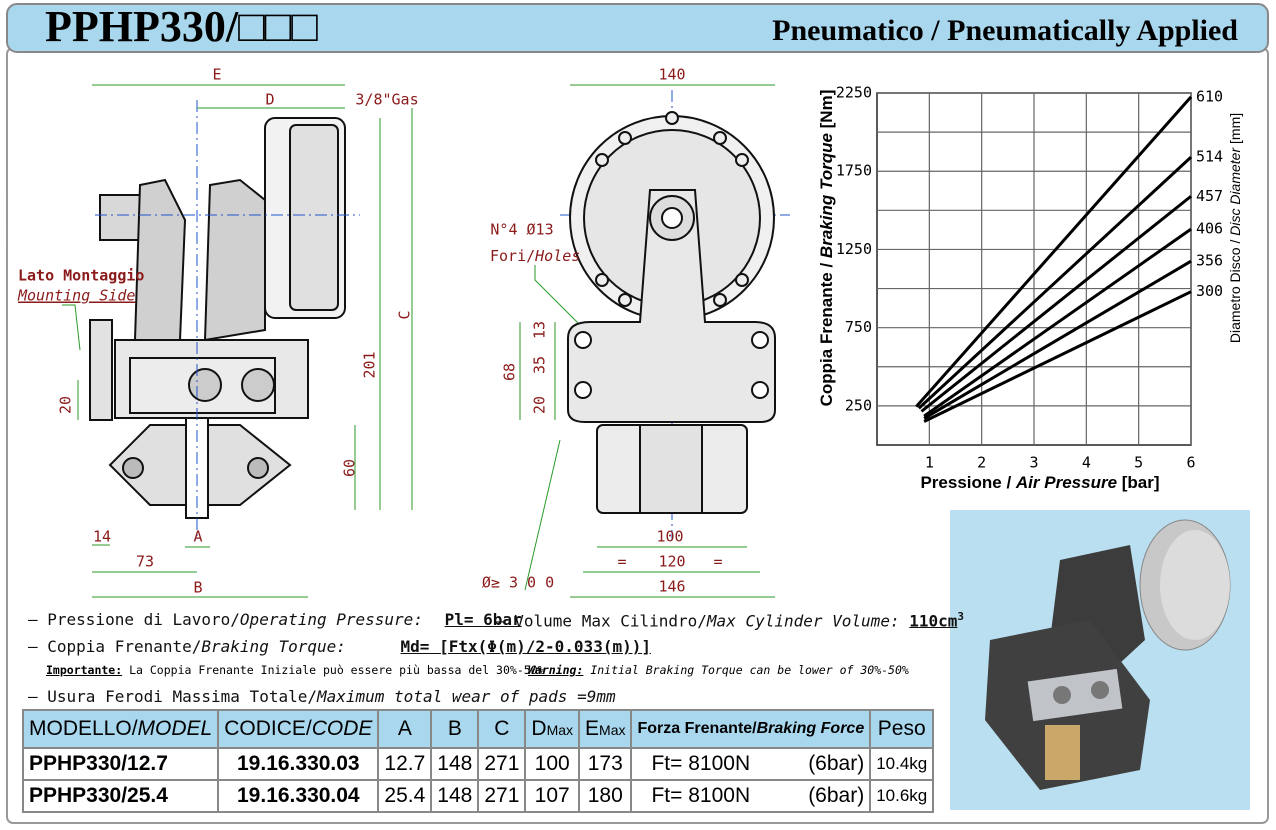  What do you see at coordinates (298, 764) in the screenshot?
I see `data-cell: 19.16.330.03` at bounding box center [298, 764].